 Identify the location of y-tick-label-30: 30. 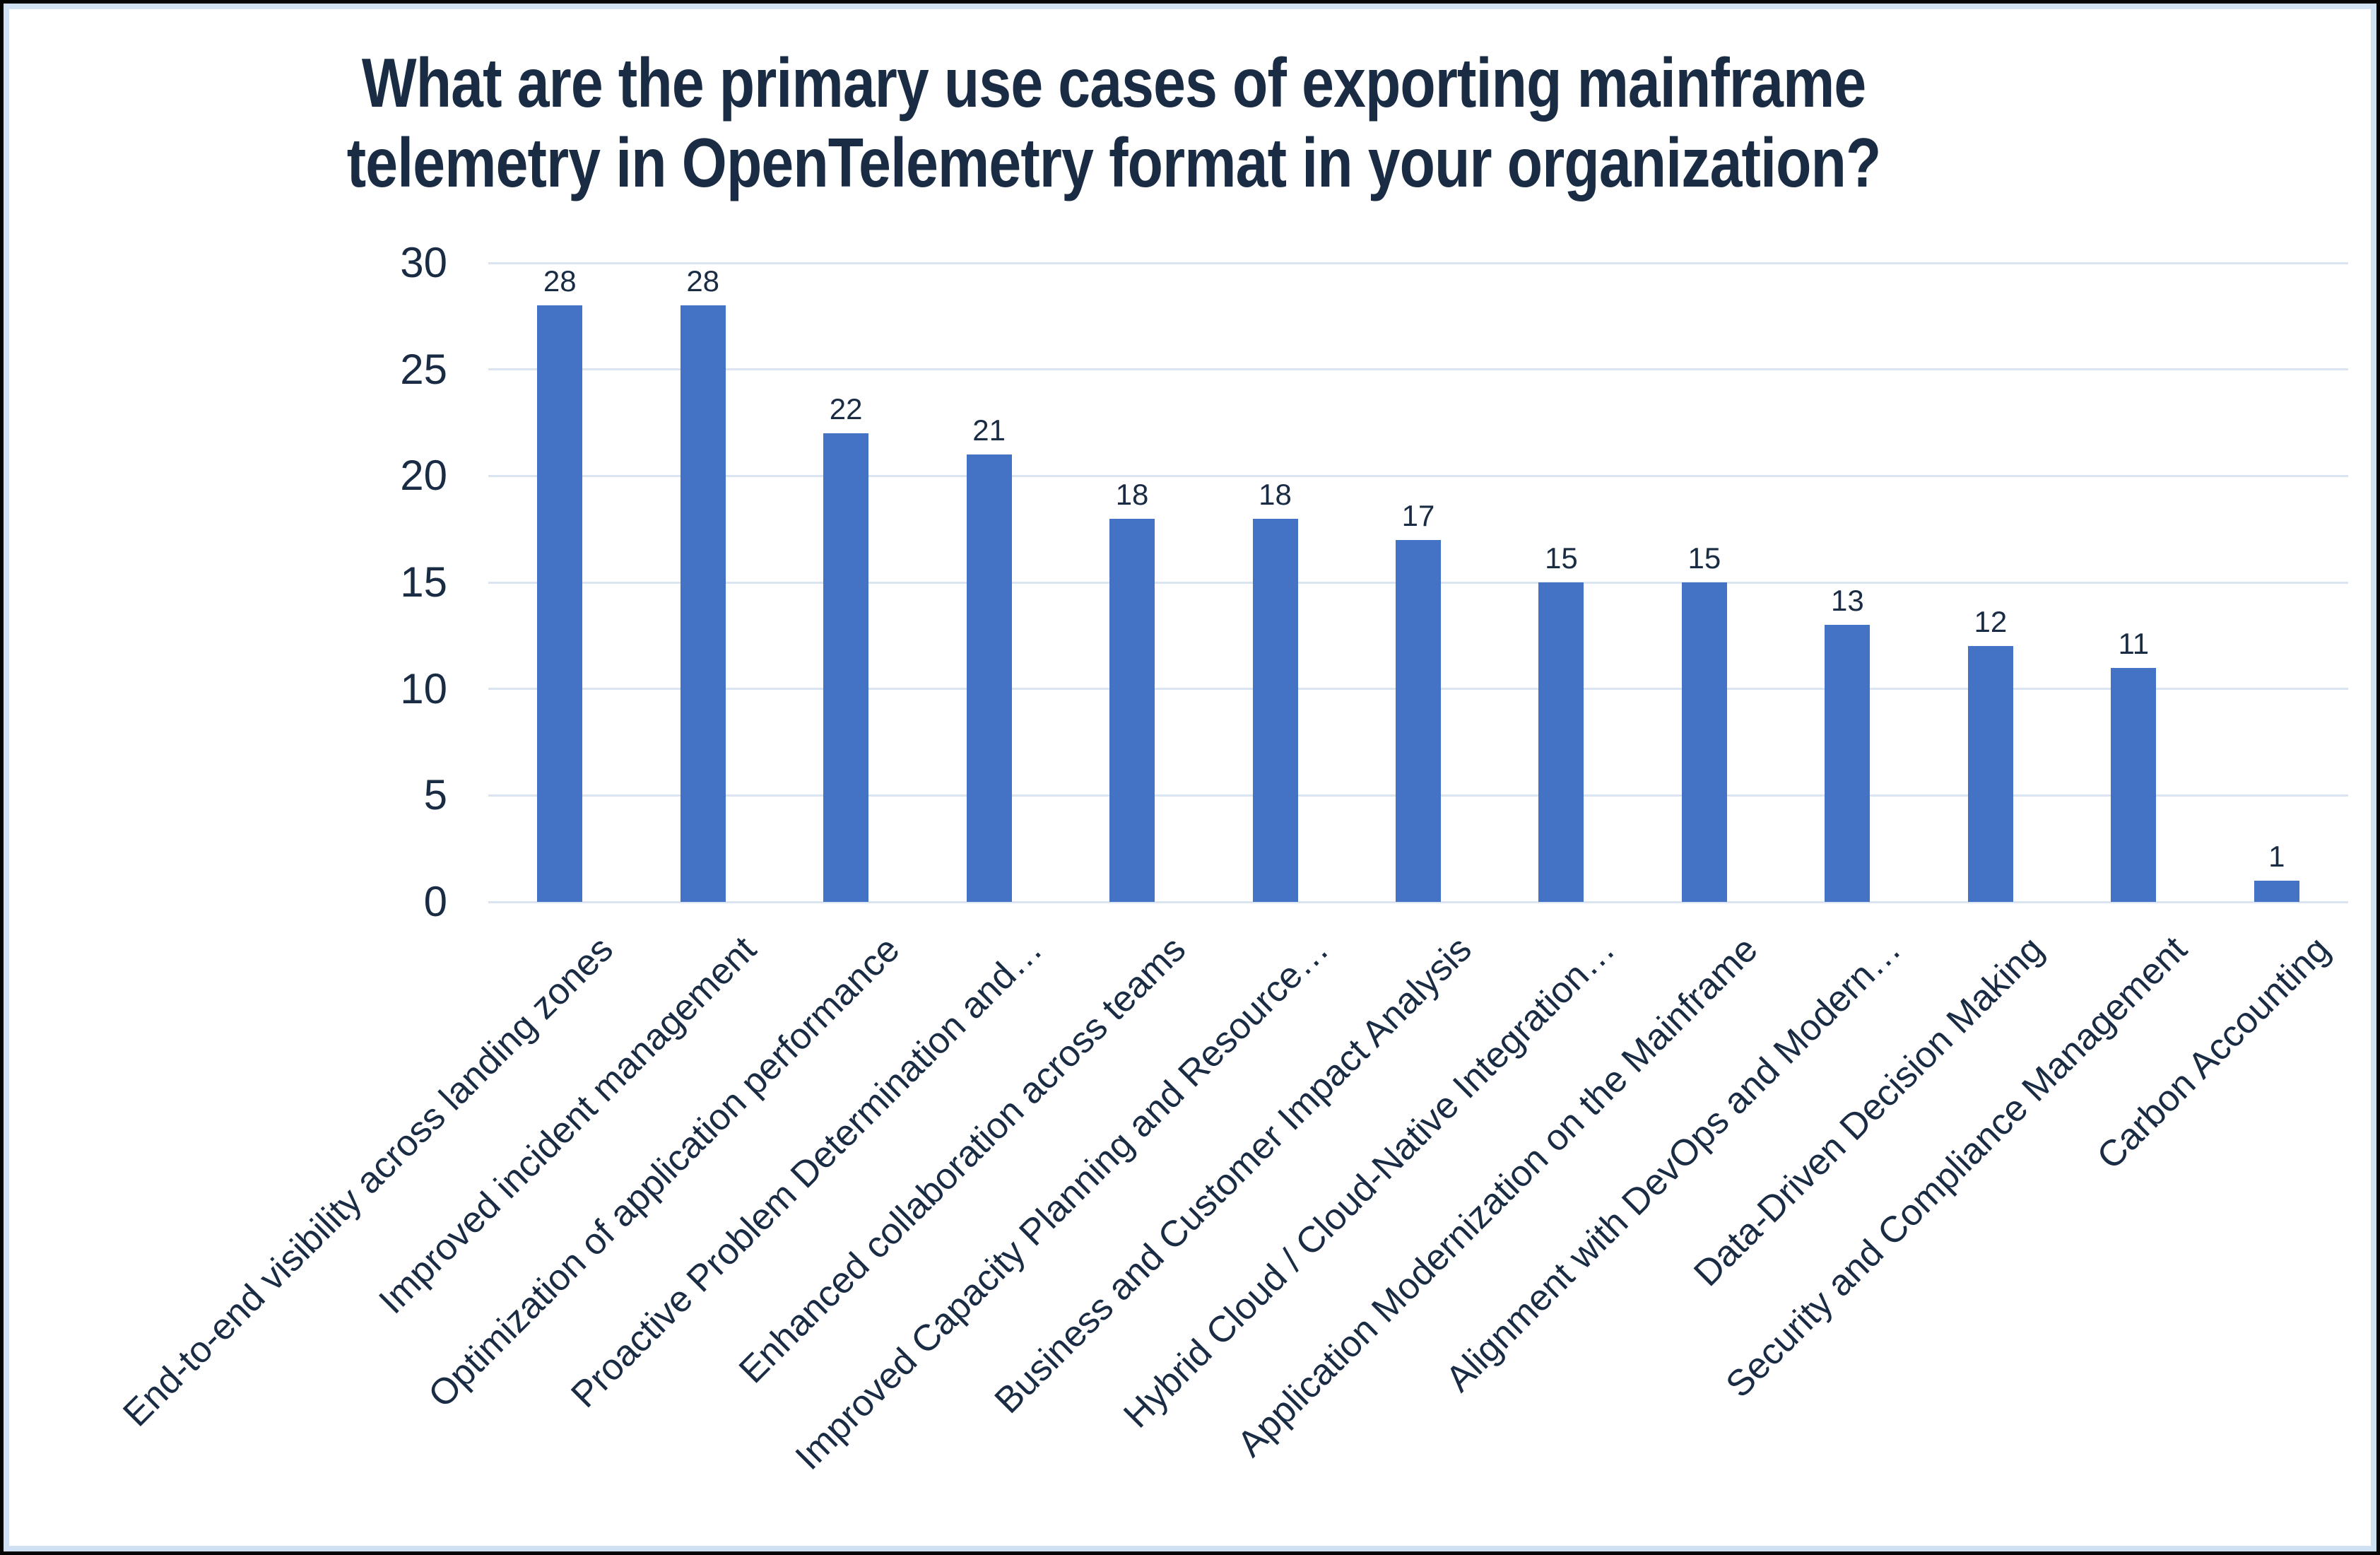
(424, 262).